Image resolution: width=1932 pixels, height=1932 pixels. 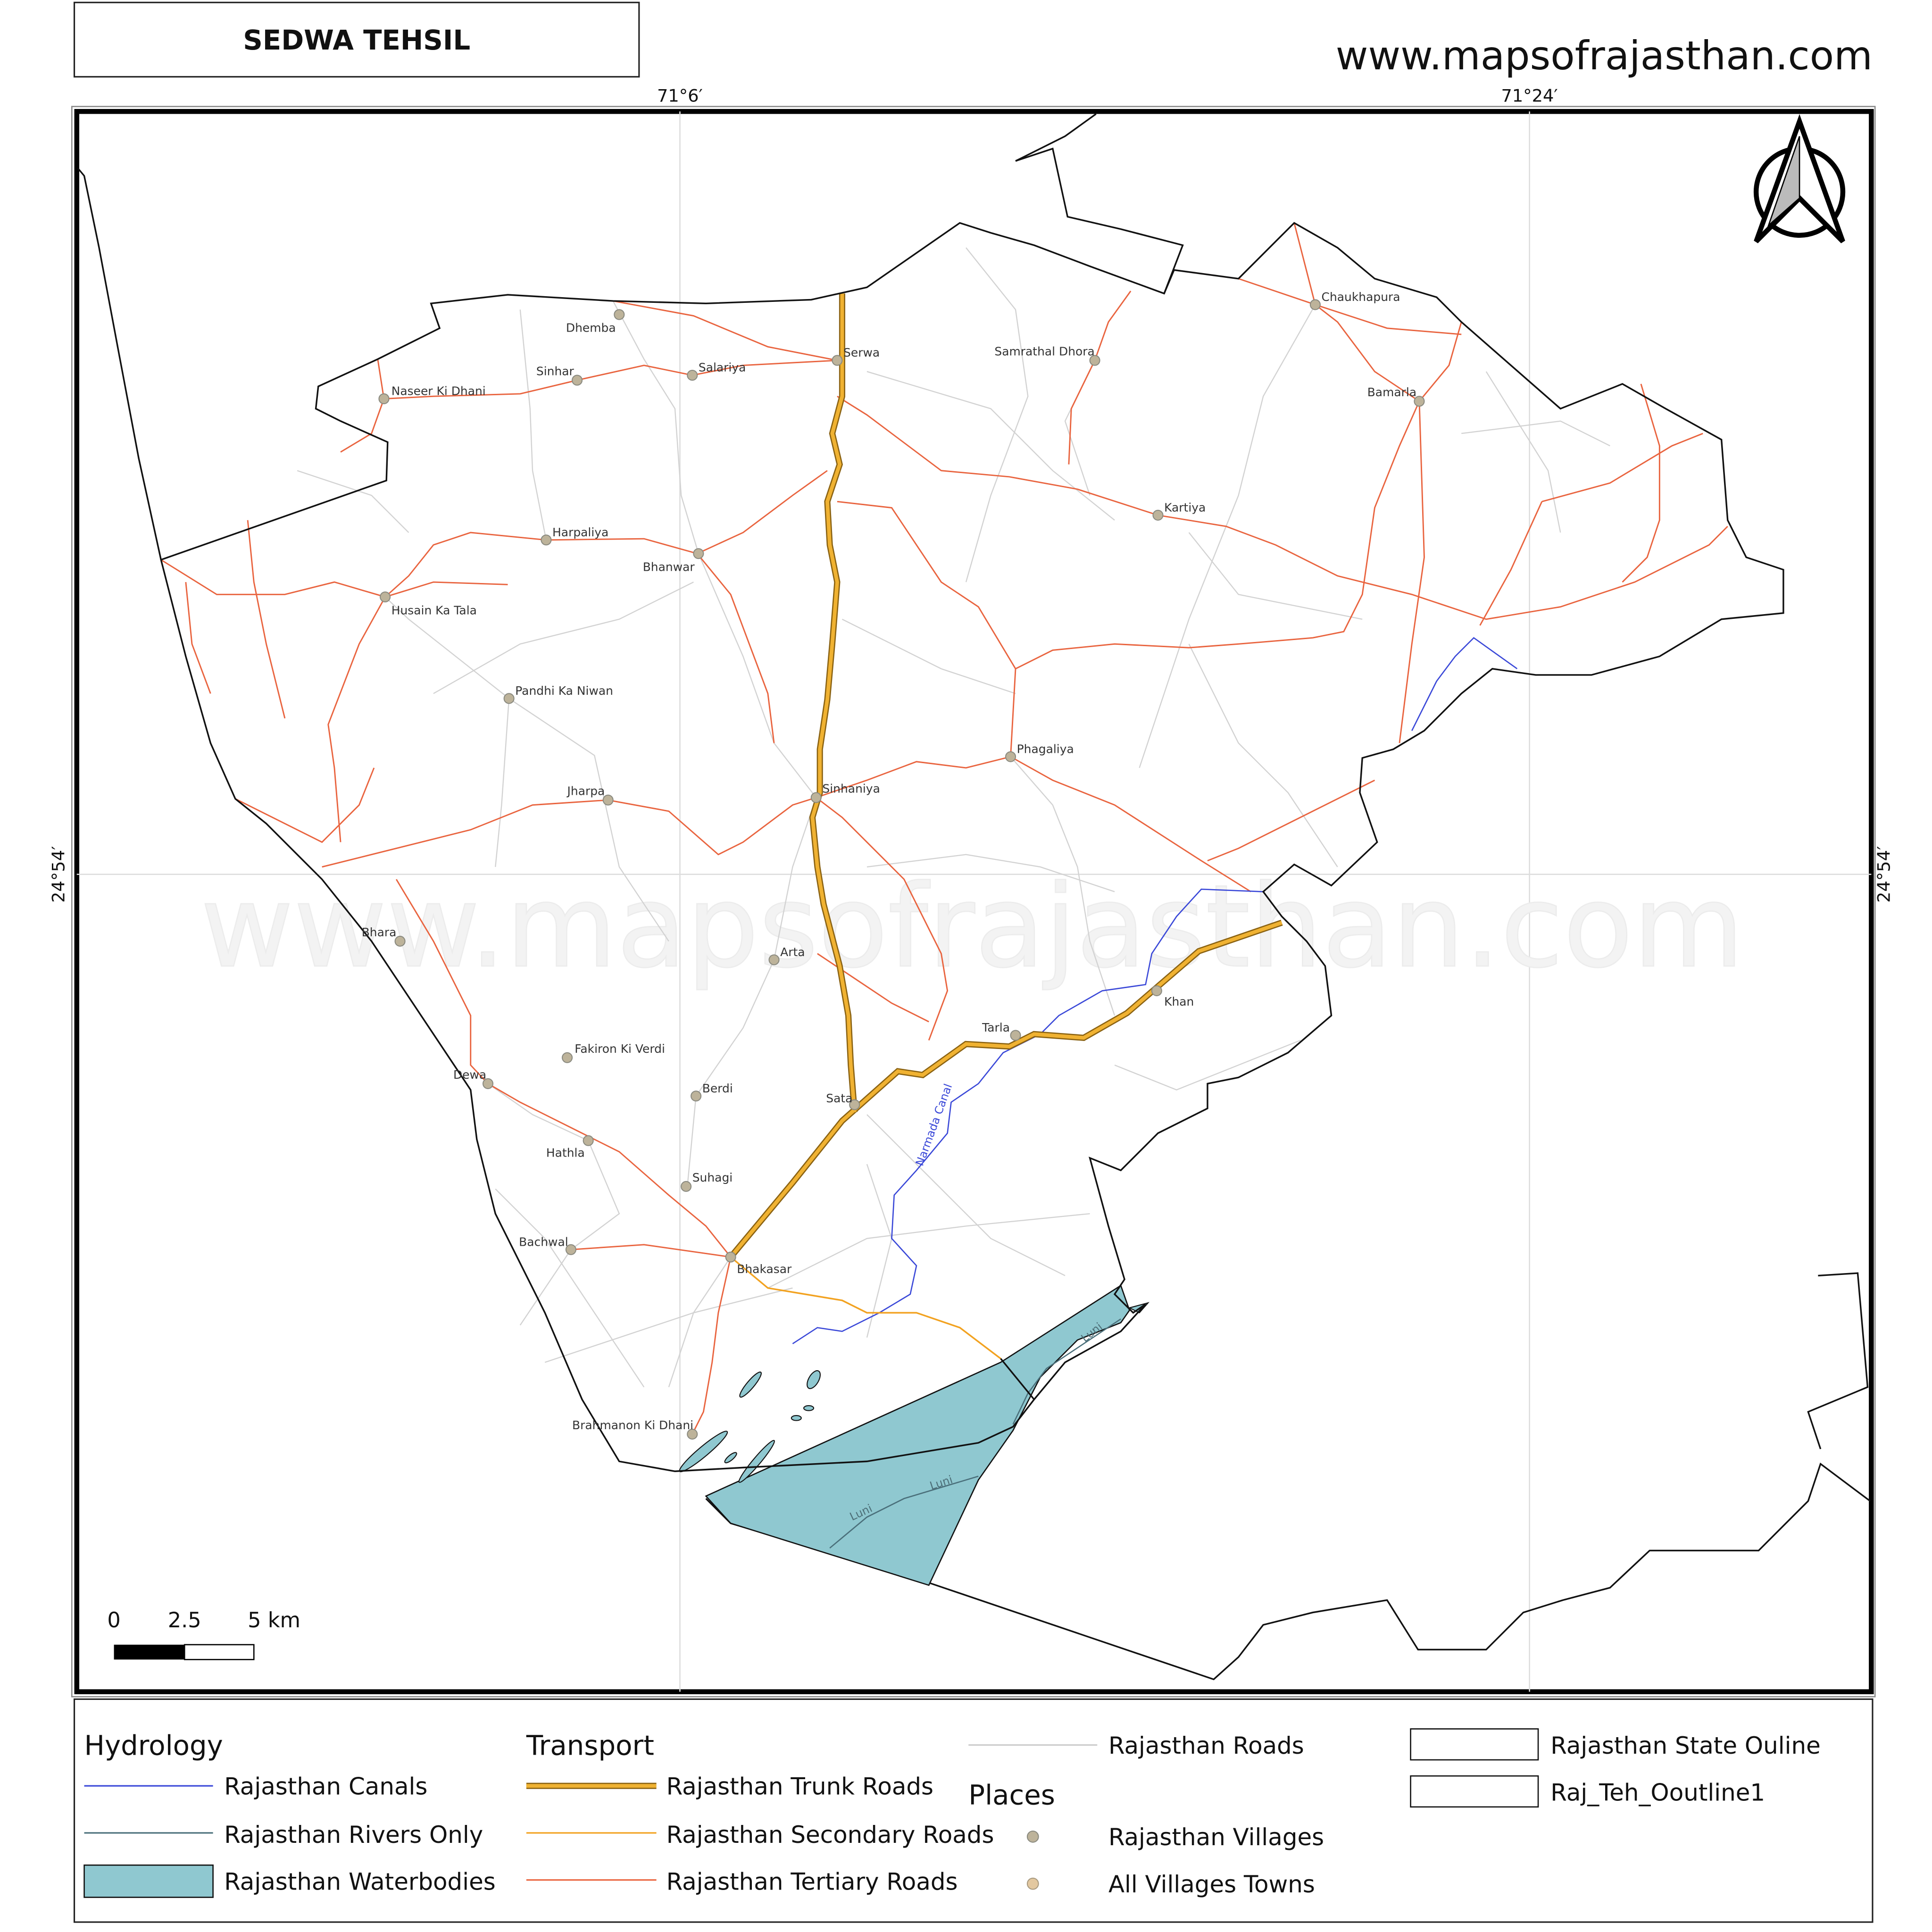 I want to click on latitude-label: 24°54′, so click(x=59, y=875).